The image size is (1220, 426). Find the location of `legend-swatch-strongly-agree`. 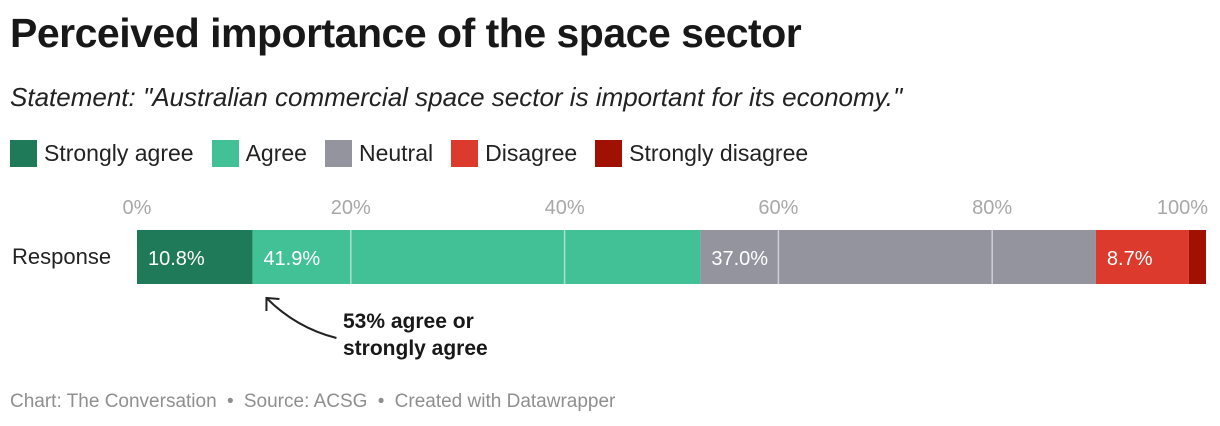

legend-swatch-strongly-agree is located at coordinates (23, 153).